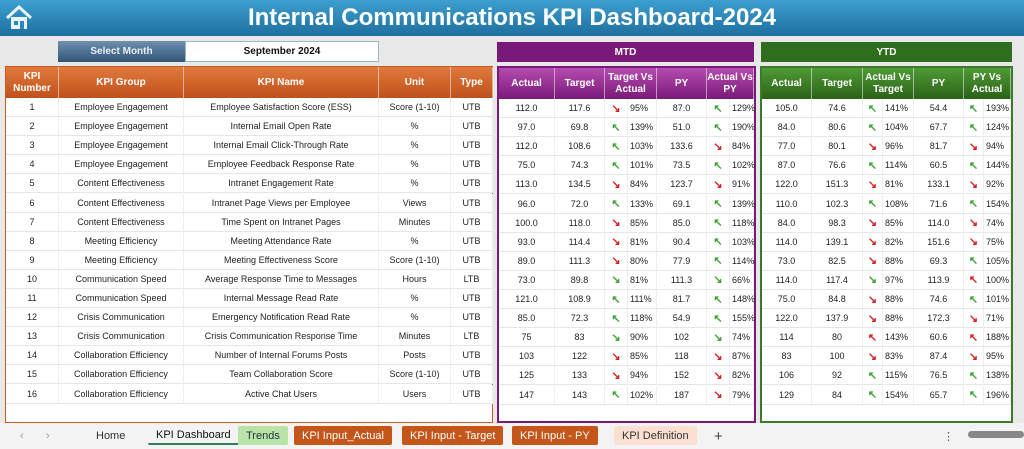 The height and width of the screenshot is (449, 1024). Describe the element at coordinates (631, 83) in the screenshot. I see `column-header: Target Vs Actual` at that location.